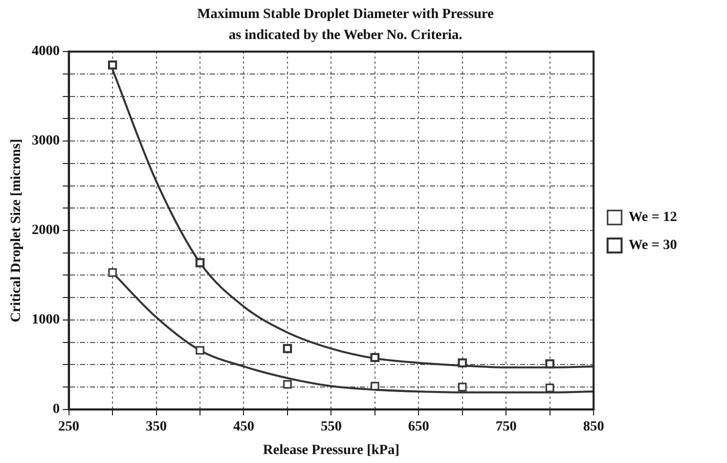 This screenshot has width=727, height=463. I want to click on x-tick-label: 750, so click(506, 426).